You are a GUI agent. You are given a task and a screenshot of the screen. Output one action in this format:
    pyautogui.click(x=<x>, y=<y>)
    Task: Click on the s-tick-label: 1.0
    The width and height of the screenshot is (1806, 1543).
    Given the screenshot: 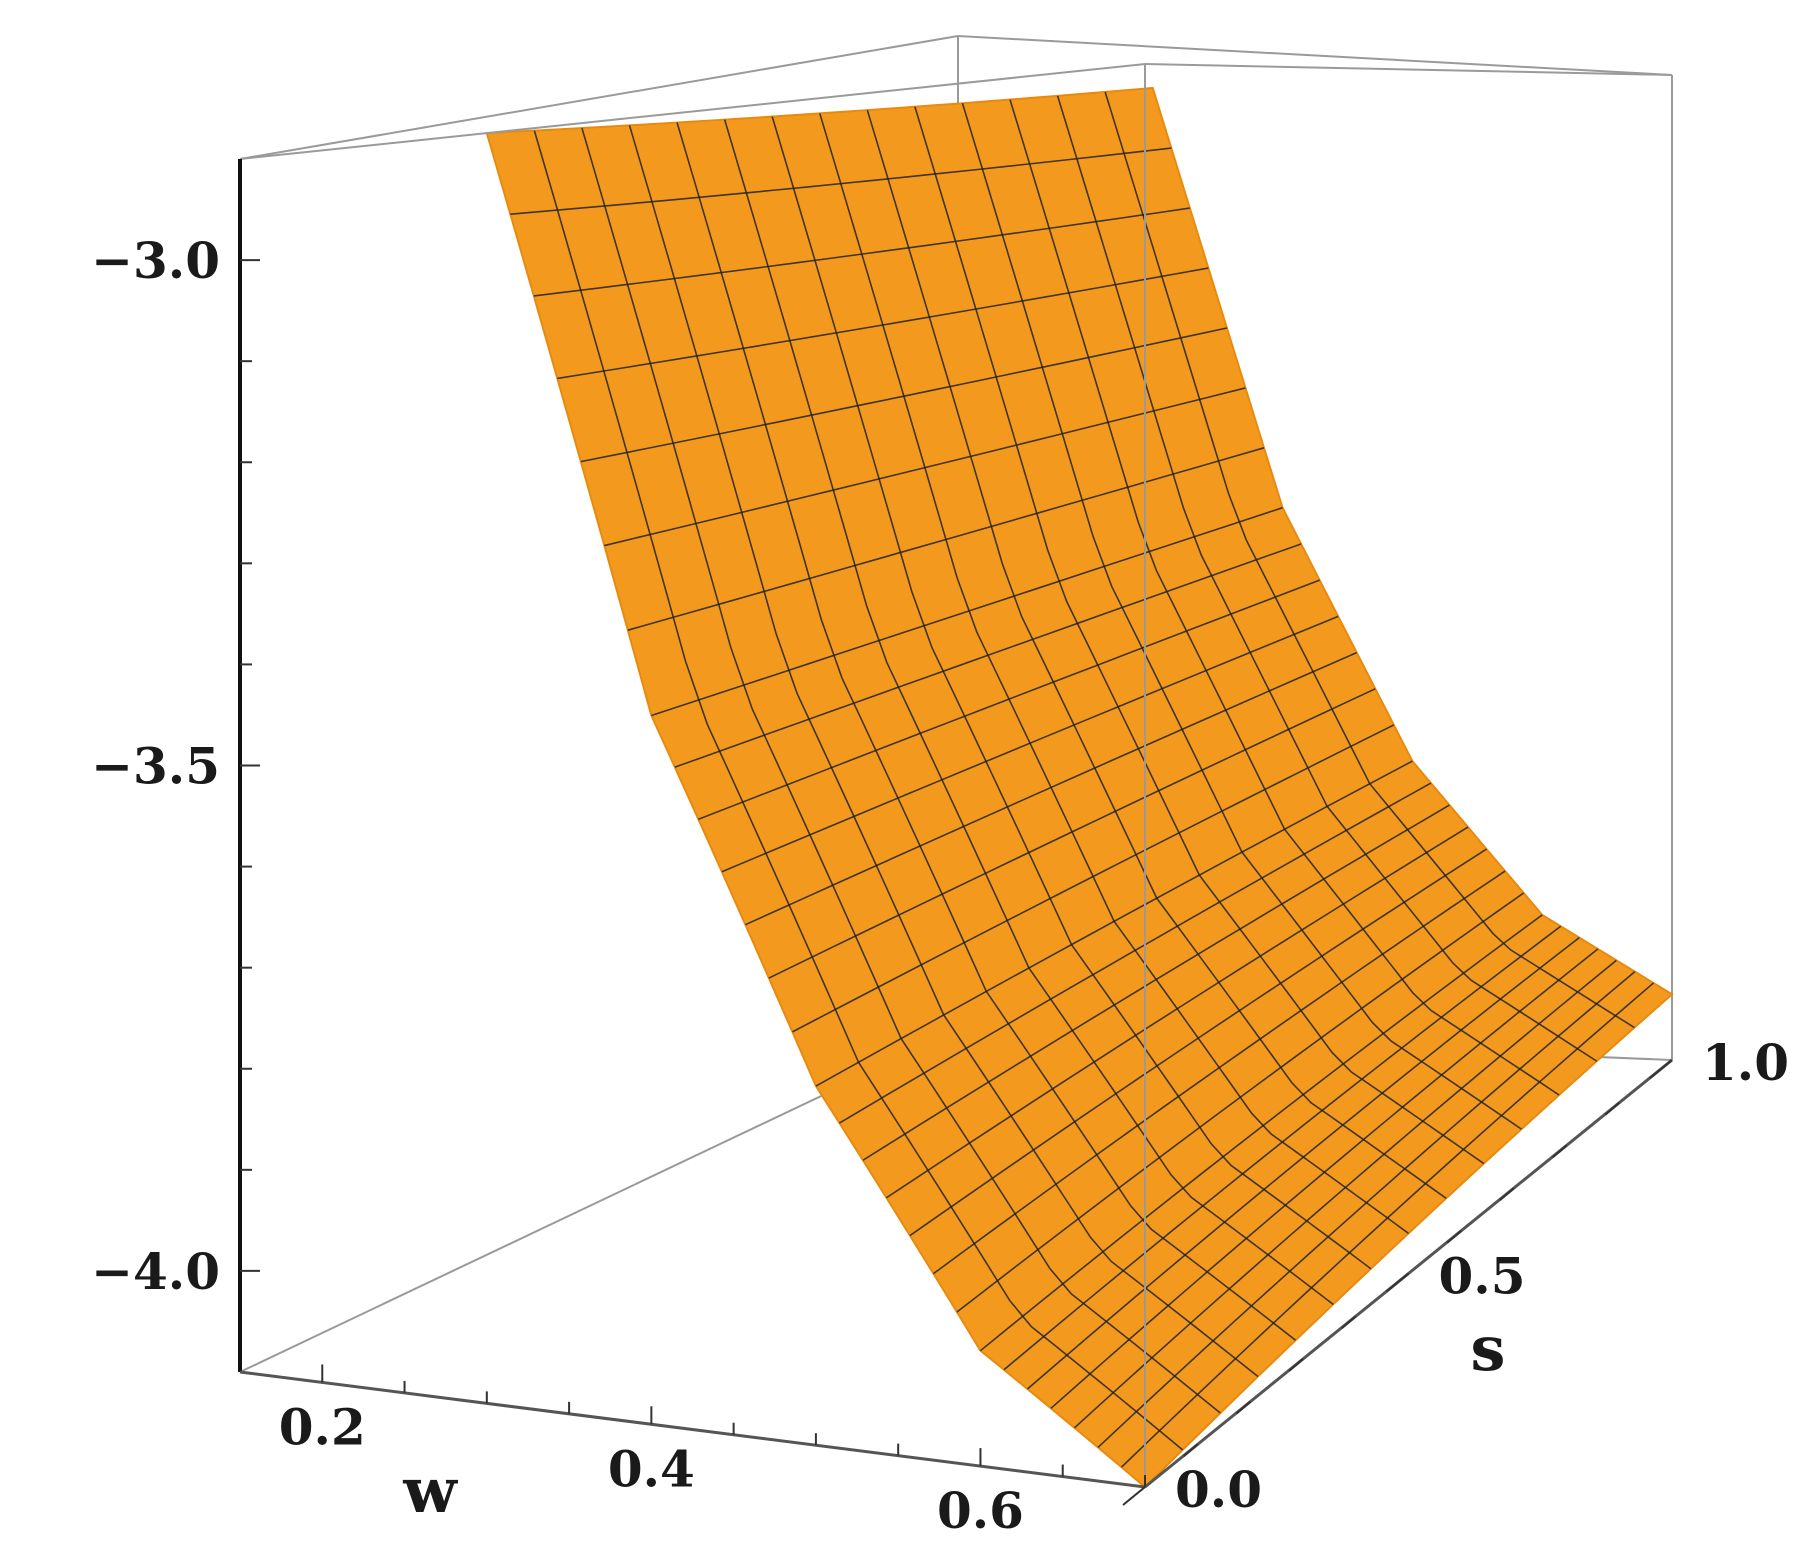 What is the action you would take?
    pyautogui.click(x=1745, y=1062)
    